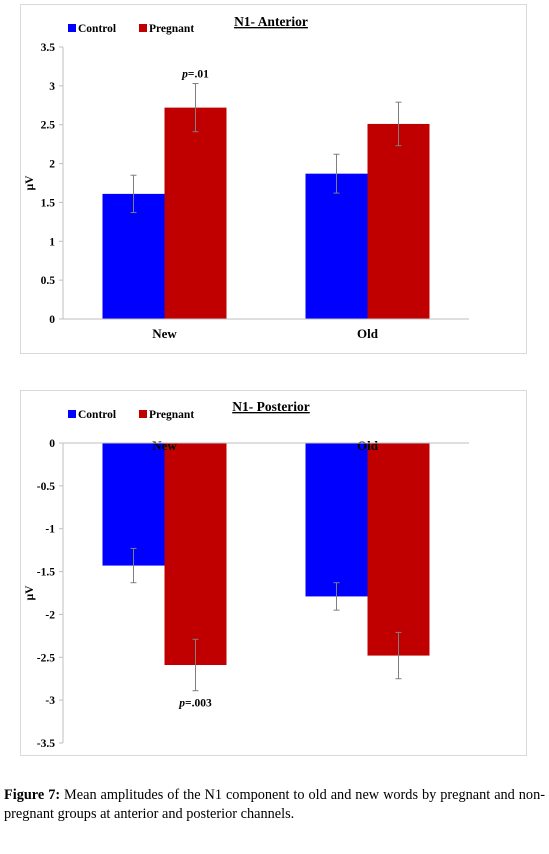  Describe the element at coordinates (32, 795) in the screenshot. I see `figure-caption-label: Figure 7:` at that location.